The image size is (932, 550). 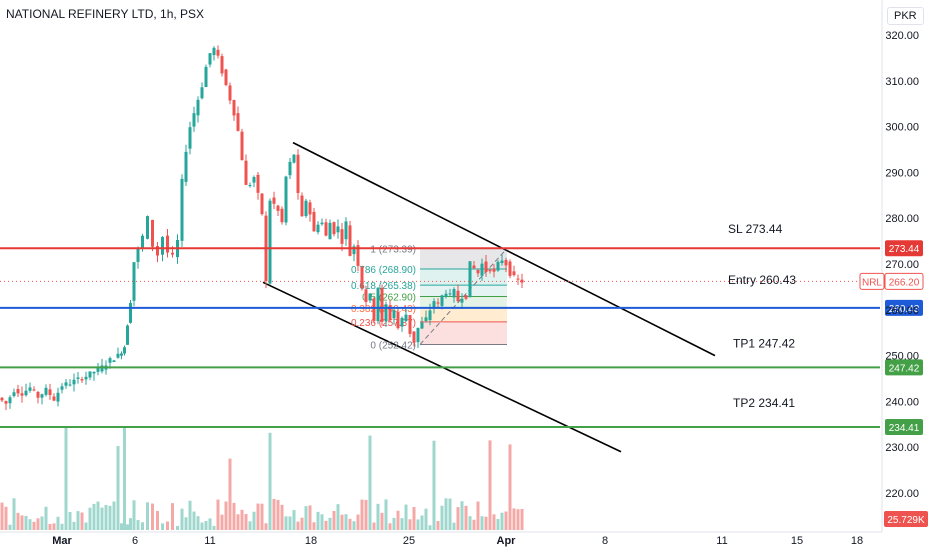 I want to click on level-price-tag, so click(x=904, y=427).